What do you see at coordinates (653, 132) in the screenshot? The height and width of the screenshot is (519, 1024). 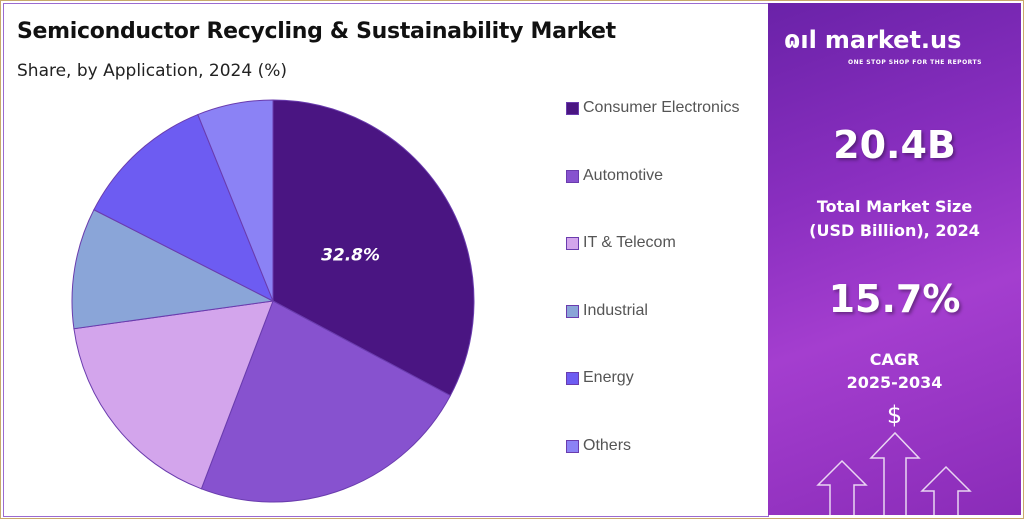 I see `legend-item: Consumer Electronics` at bounding box center [653, 132].